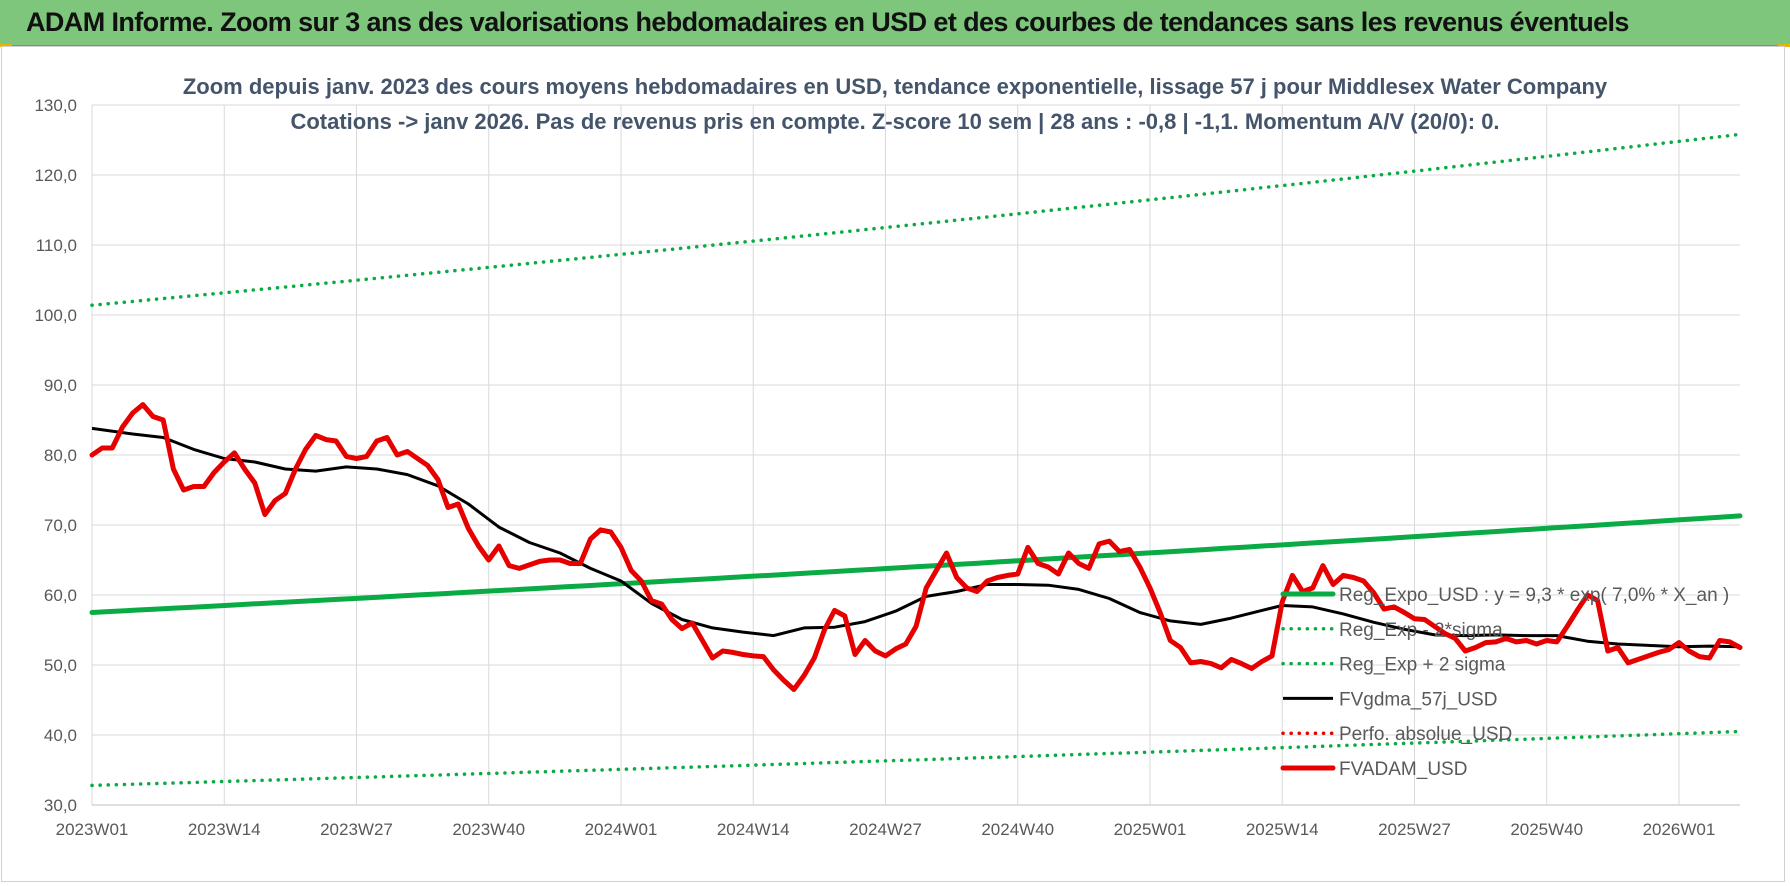 This screenshot has height=886, width=1790. What do you see at coordinates (916, 758) in the screenshot?
I see `series-line-reg-exp` at bounding box center [916, 758].